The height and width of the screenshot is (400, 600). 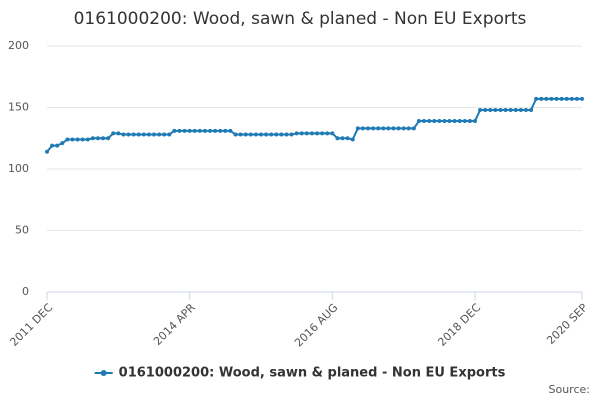 What do you see at coordinates (31, 325) in the screenshot?
I see `x-tick-label: 2011 DEC` at bounding box center [31, 325].